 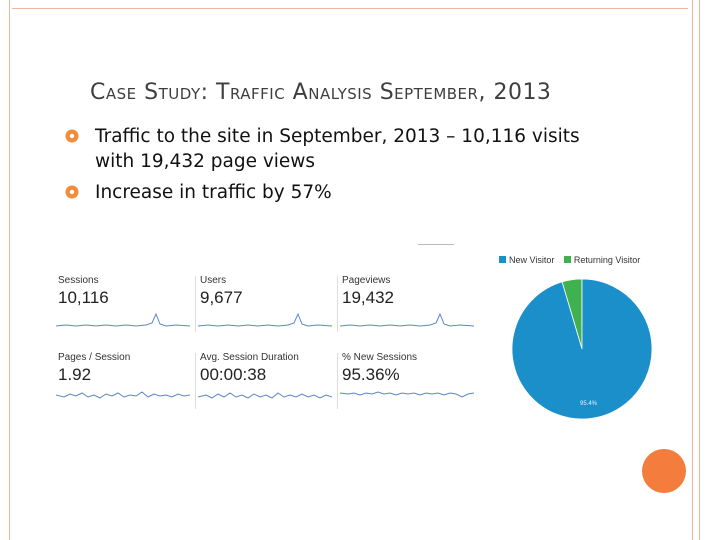 What do you see at coordinates (408, 379) in the screenshot?
I see `metric-new-sessions: % New Sessions 95.36%` at bounding box center [408, 379].